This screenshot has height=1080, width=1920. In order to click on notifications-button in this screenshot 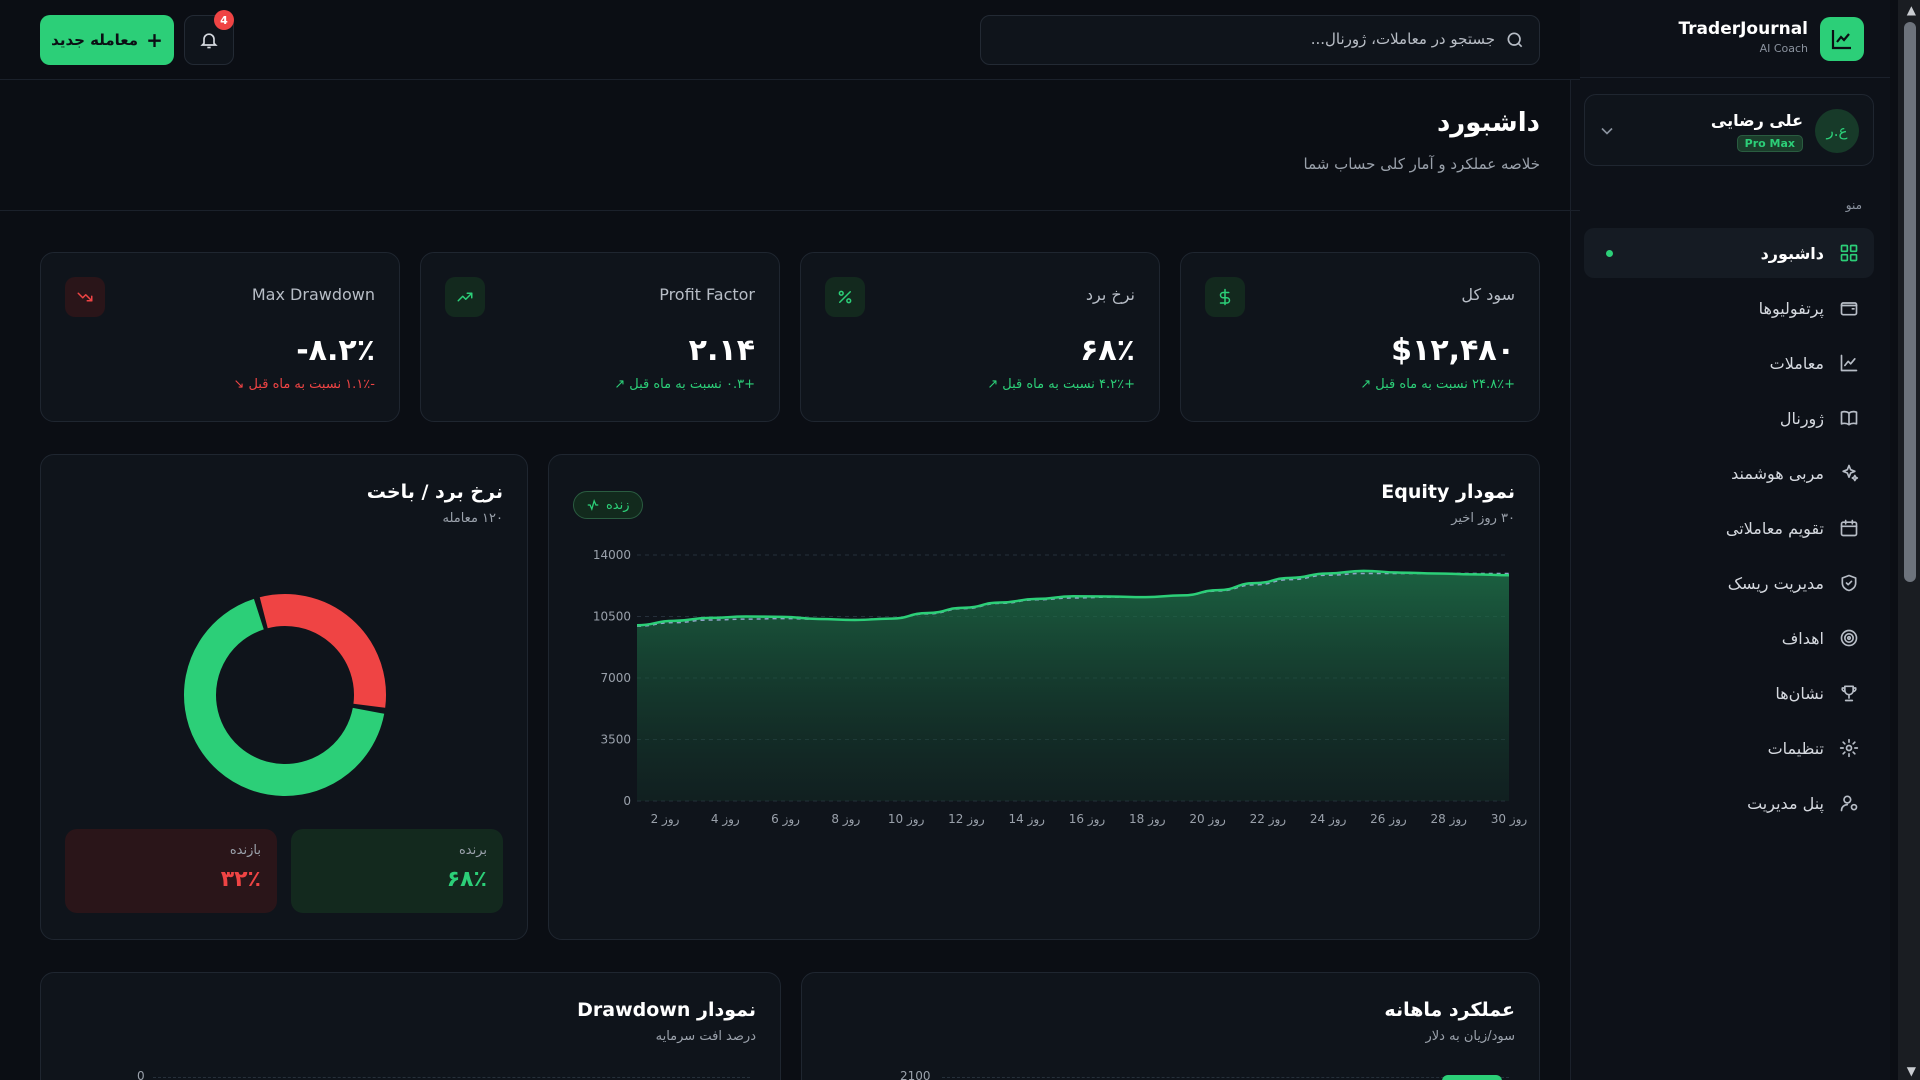, I will do `click(209, 40)`.